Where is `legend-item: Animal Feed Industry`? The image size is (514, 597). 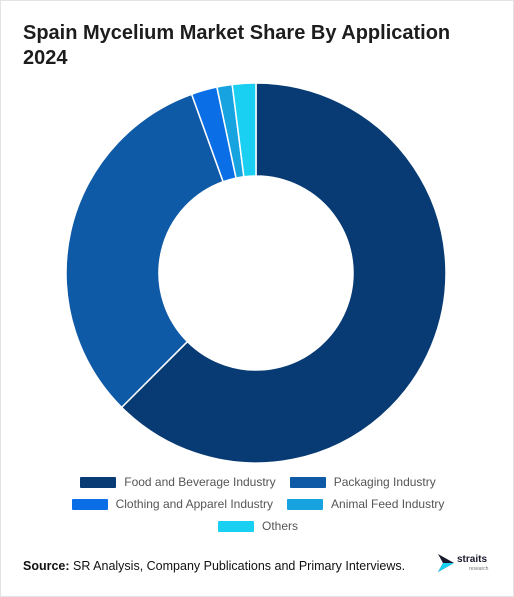
legend-item: Animal Feed Industry is located at coordinates (365, 504).